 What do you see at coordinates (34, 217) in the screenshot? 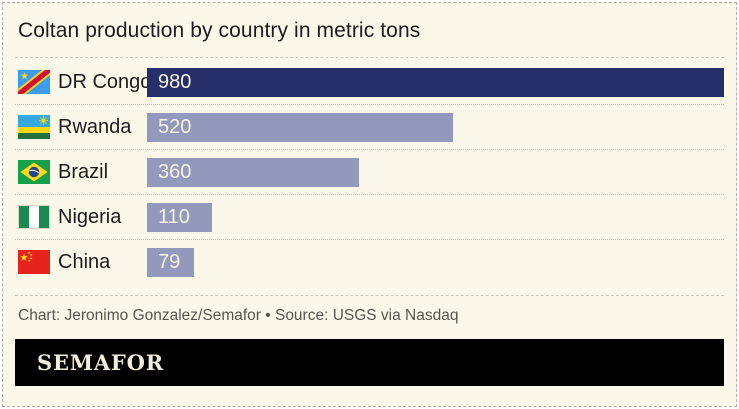
I see `nigeria-flag-icon` at bounding box center [34, 217].